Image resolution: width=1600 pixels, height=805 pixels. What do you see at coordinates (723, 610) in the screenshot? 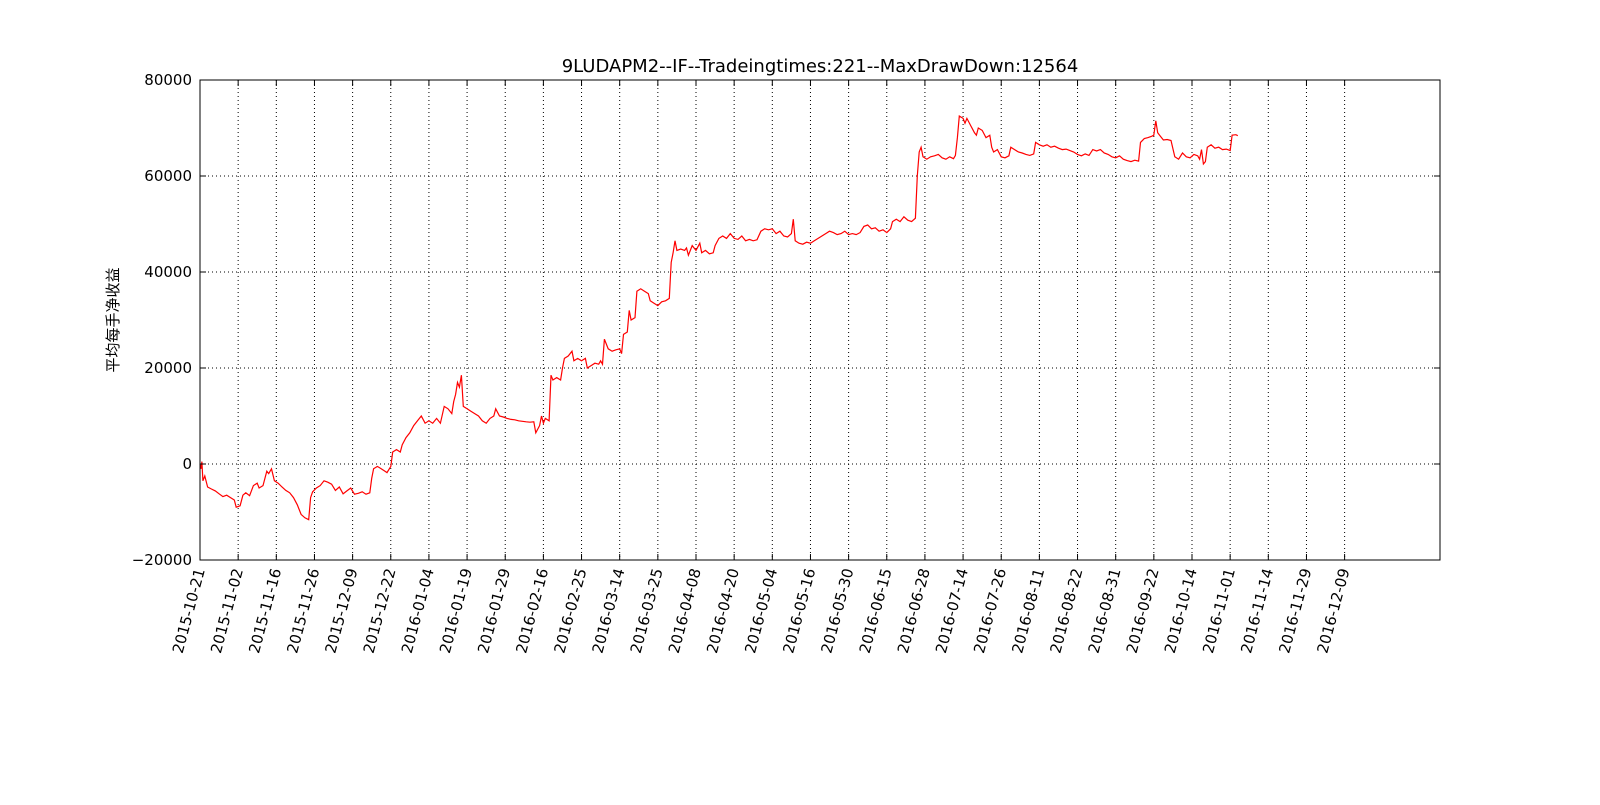
I see `x-tick-label: 2016-04-20` at bounding box center [723, 610].